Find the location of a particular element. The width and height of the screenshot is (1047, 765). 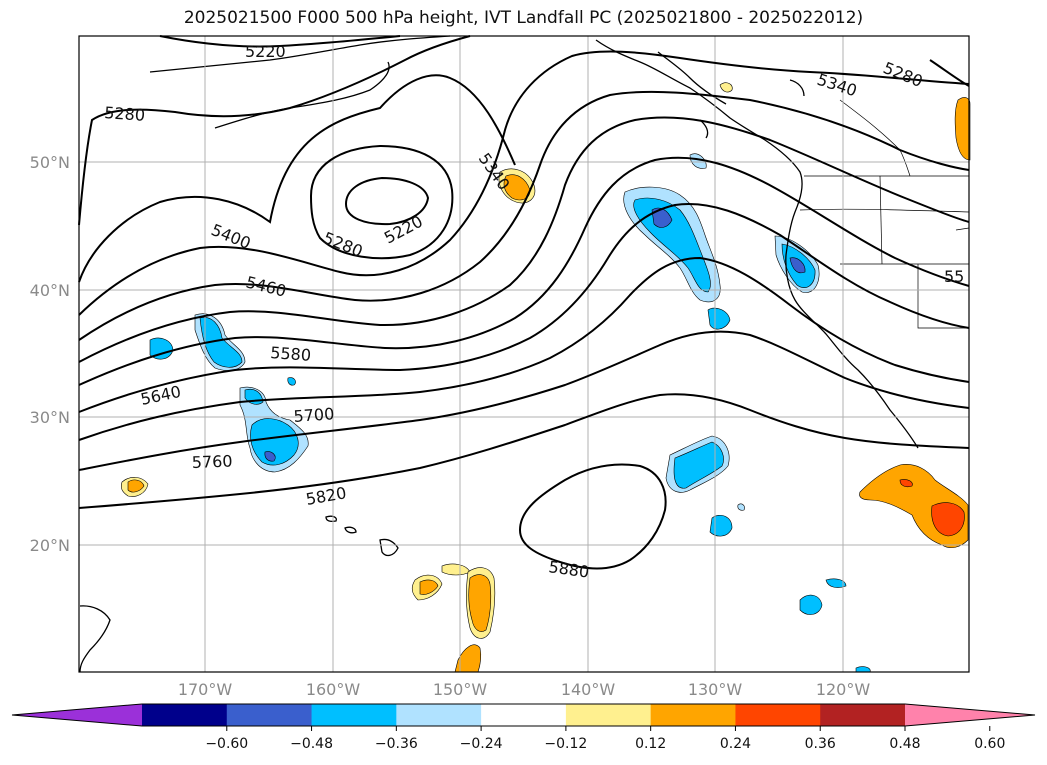

contour-label: 5280 is located at coordinates (125, 114).